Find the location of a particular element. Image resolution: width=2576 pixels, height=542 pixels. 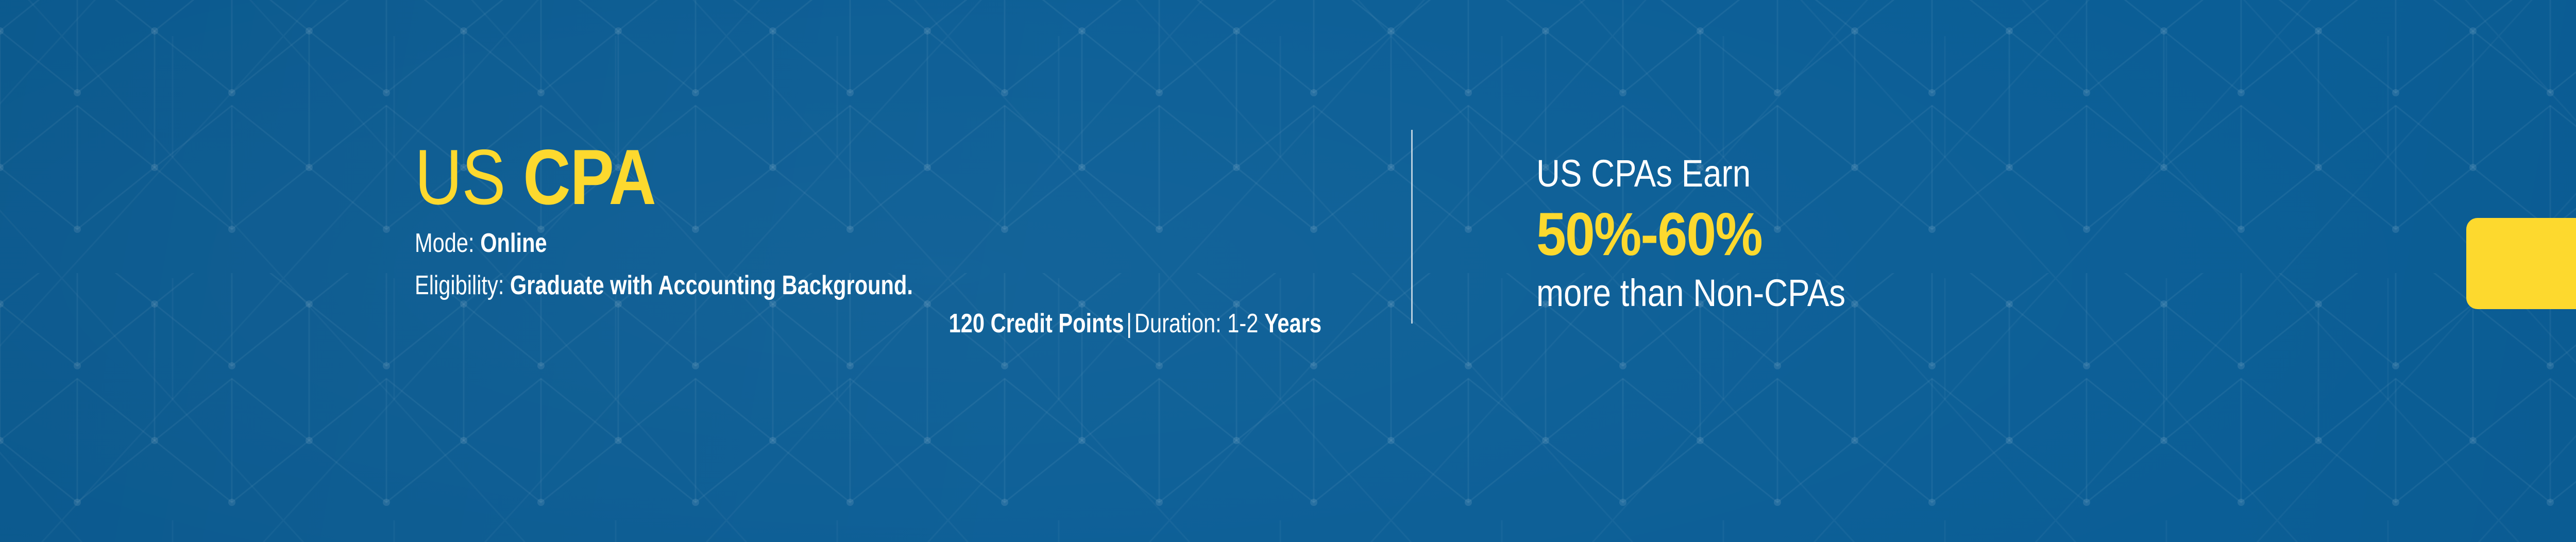

course-title-bold: CPA is located at coordinates (589, 177).